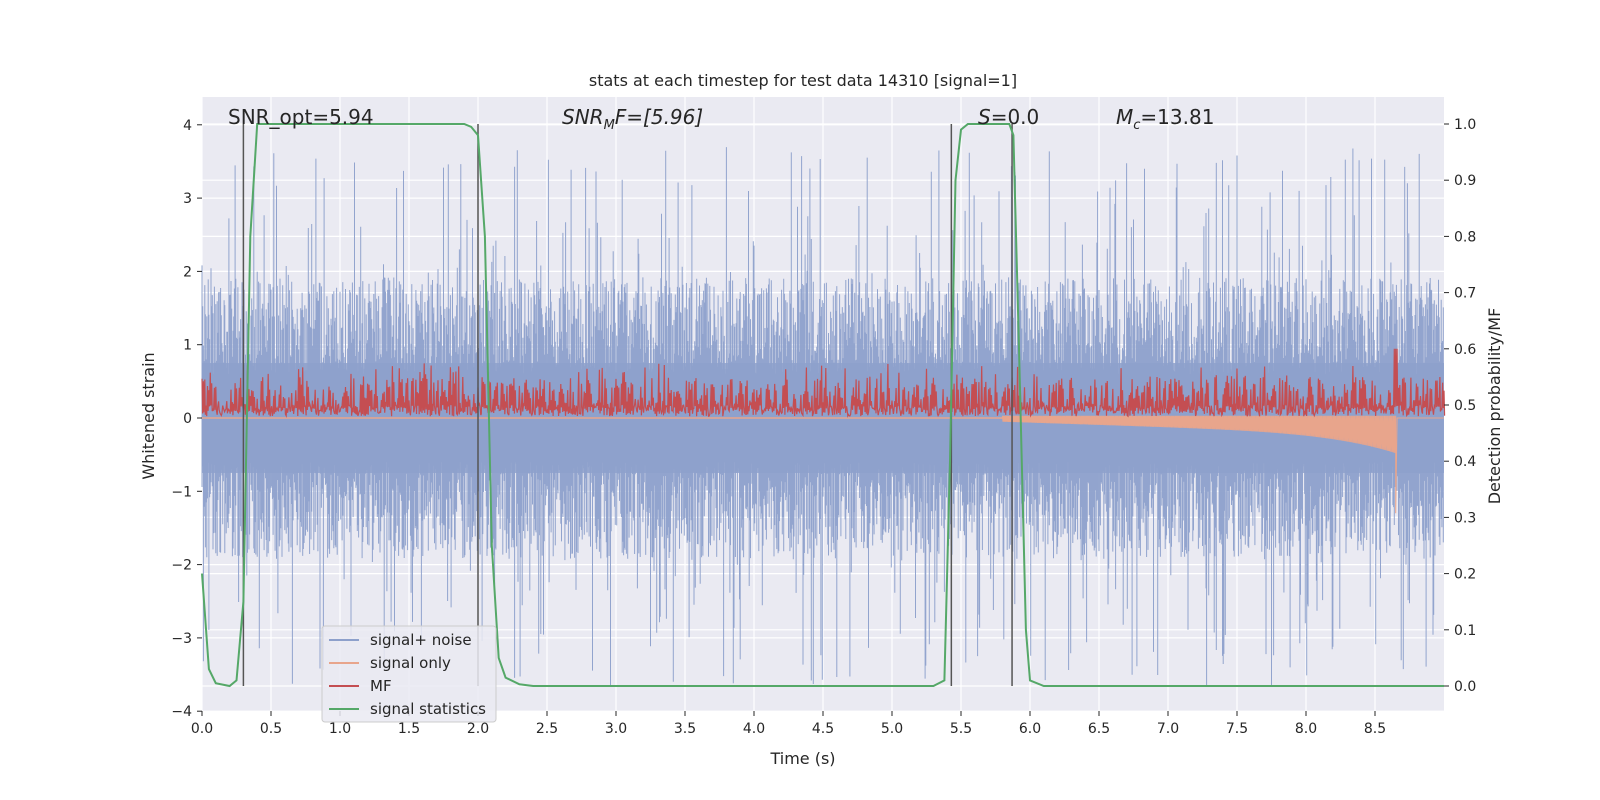 Image resolution: width=1600 pixels, height=800 pixels. What do you see at coordinates (823, 729) in the screenshot?
I see `x-tick-label: 4.5` at bounding box center [823, 729].